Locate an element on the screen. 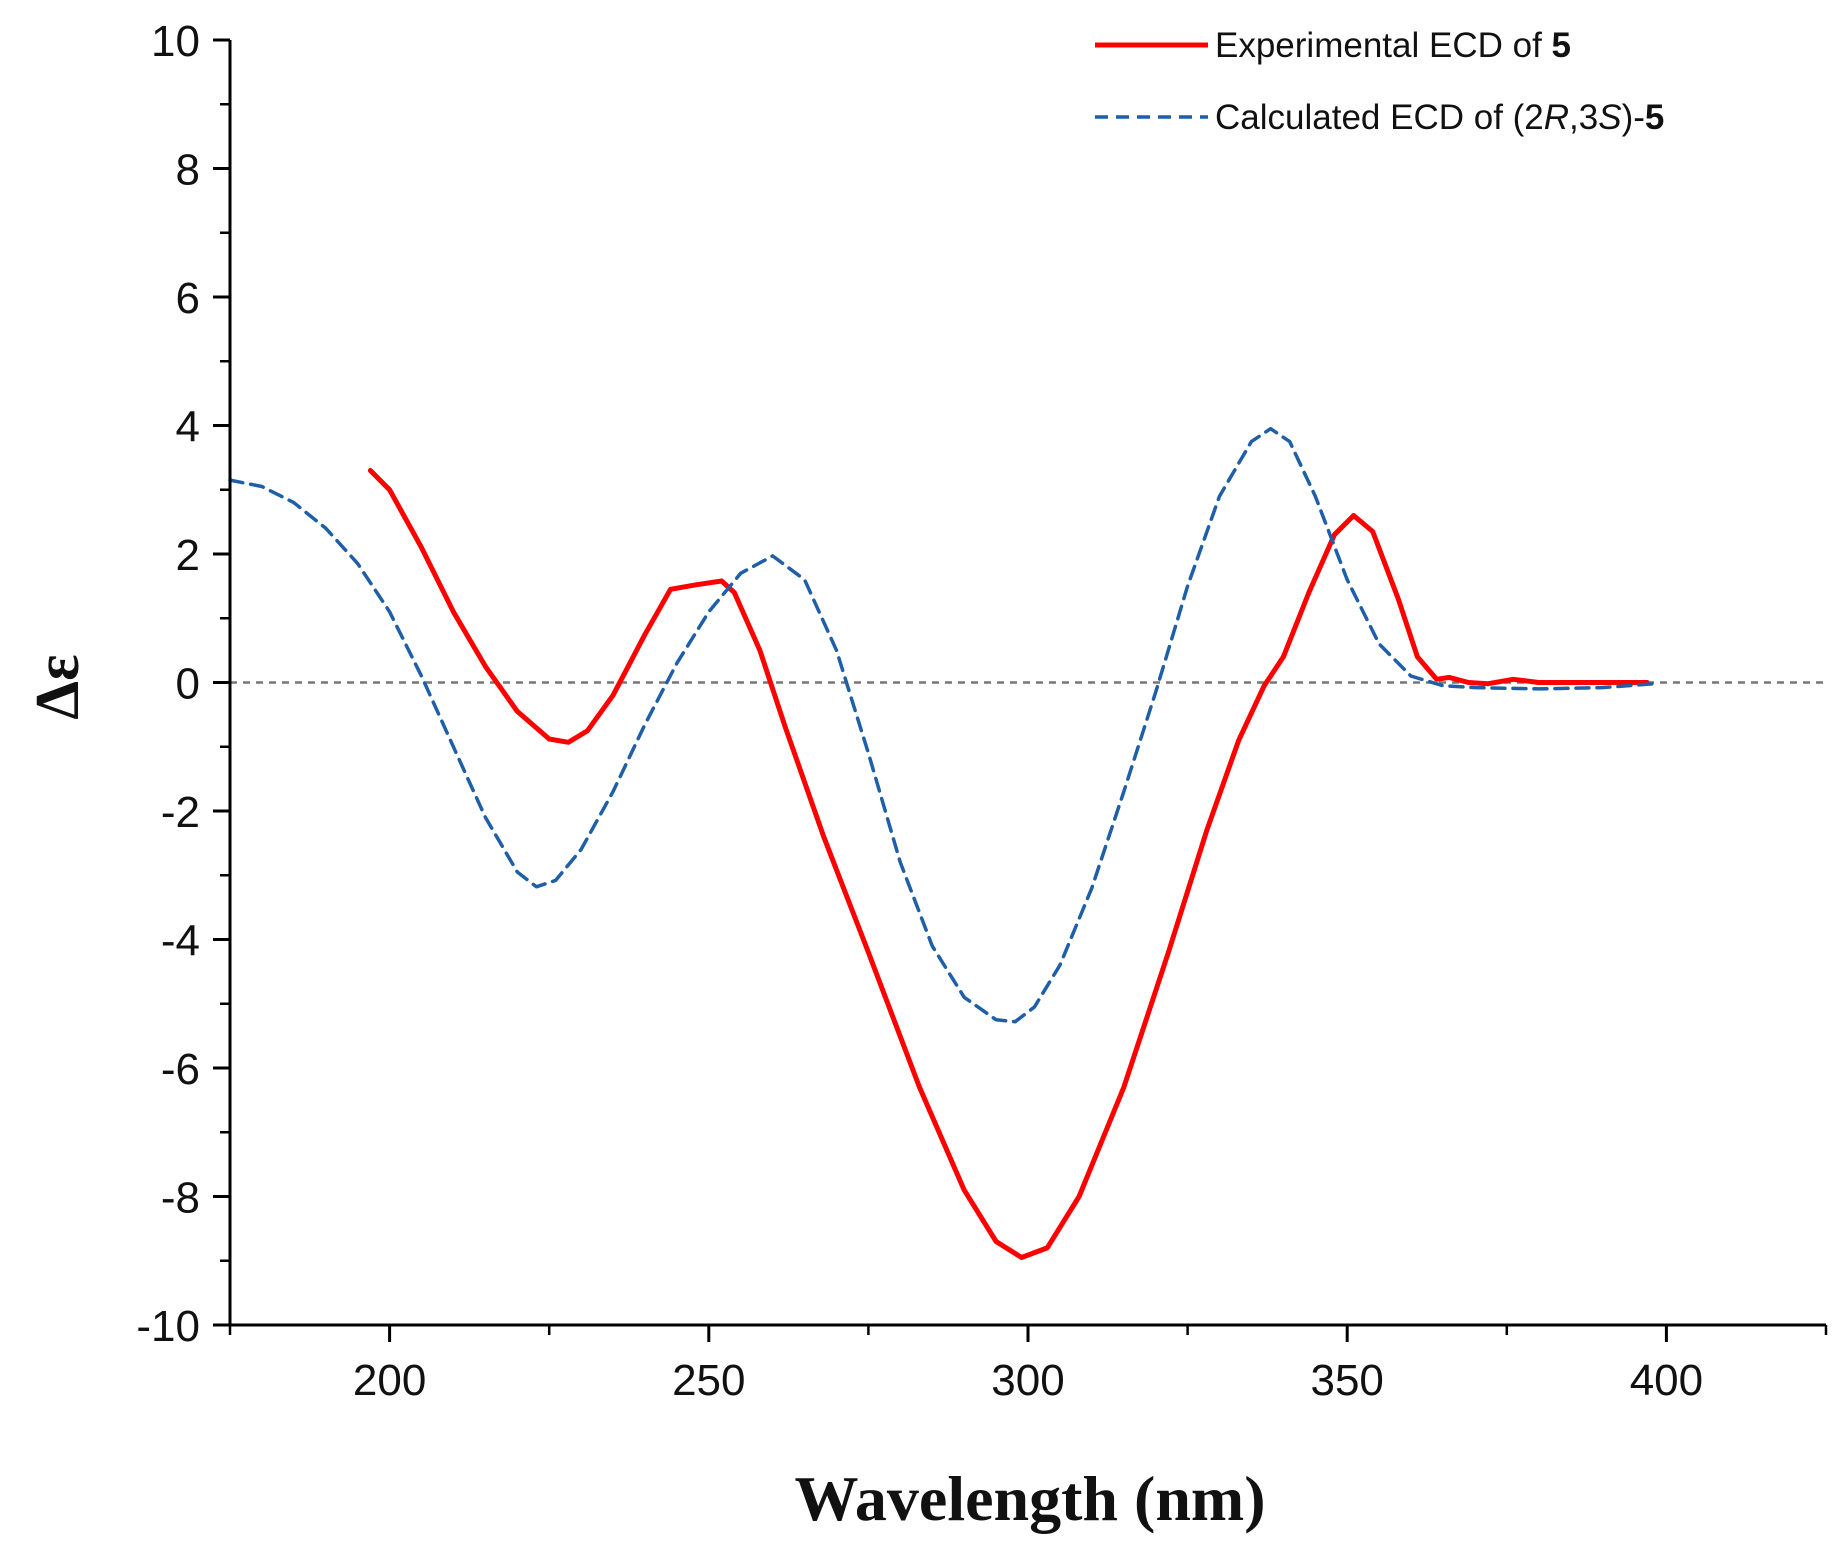 This screenshot has width=1840, height=1546. y-tick-label: -2 is located at coordinates (180, 812).